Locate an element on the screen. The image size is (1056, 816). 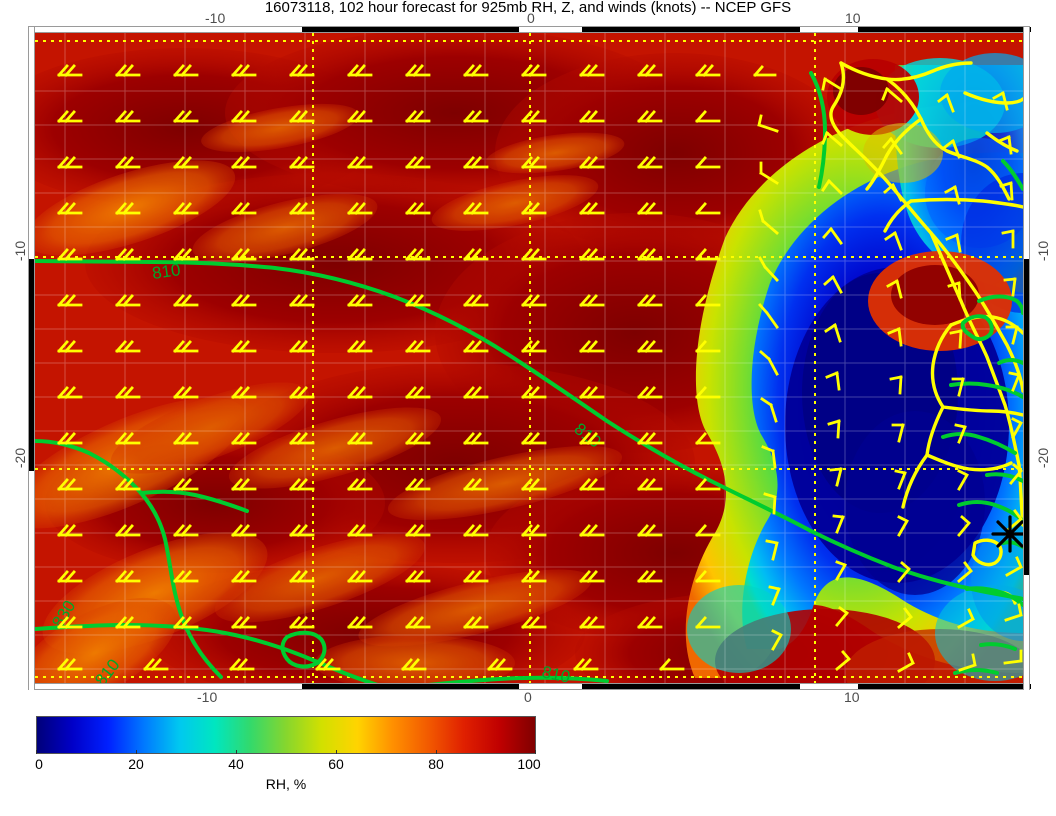
y-tick-left-0: -10 is located at coordinates (20, 251).